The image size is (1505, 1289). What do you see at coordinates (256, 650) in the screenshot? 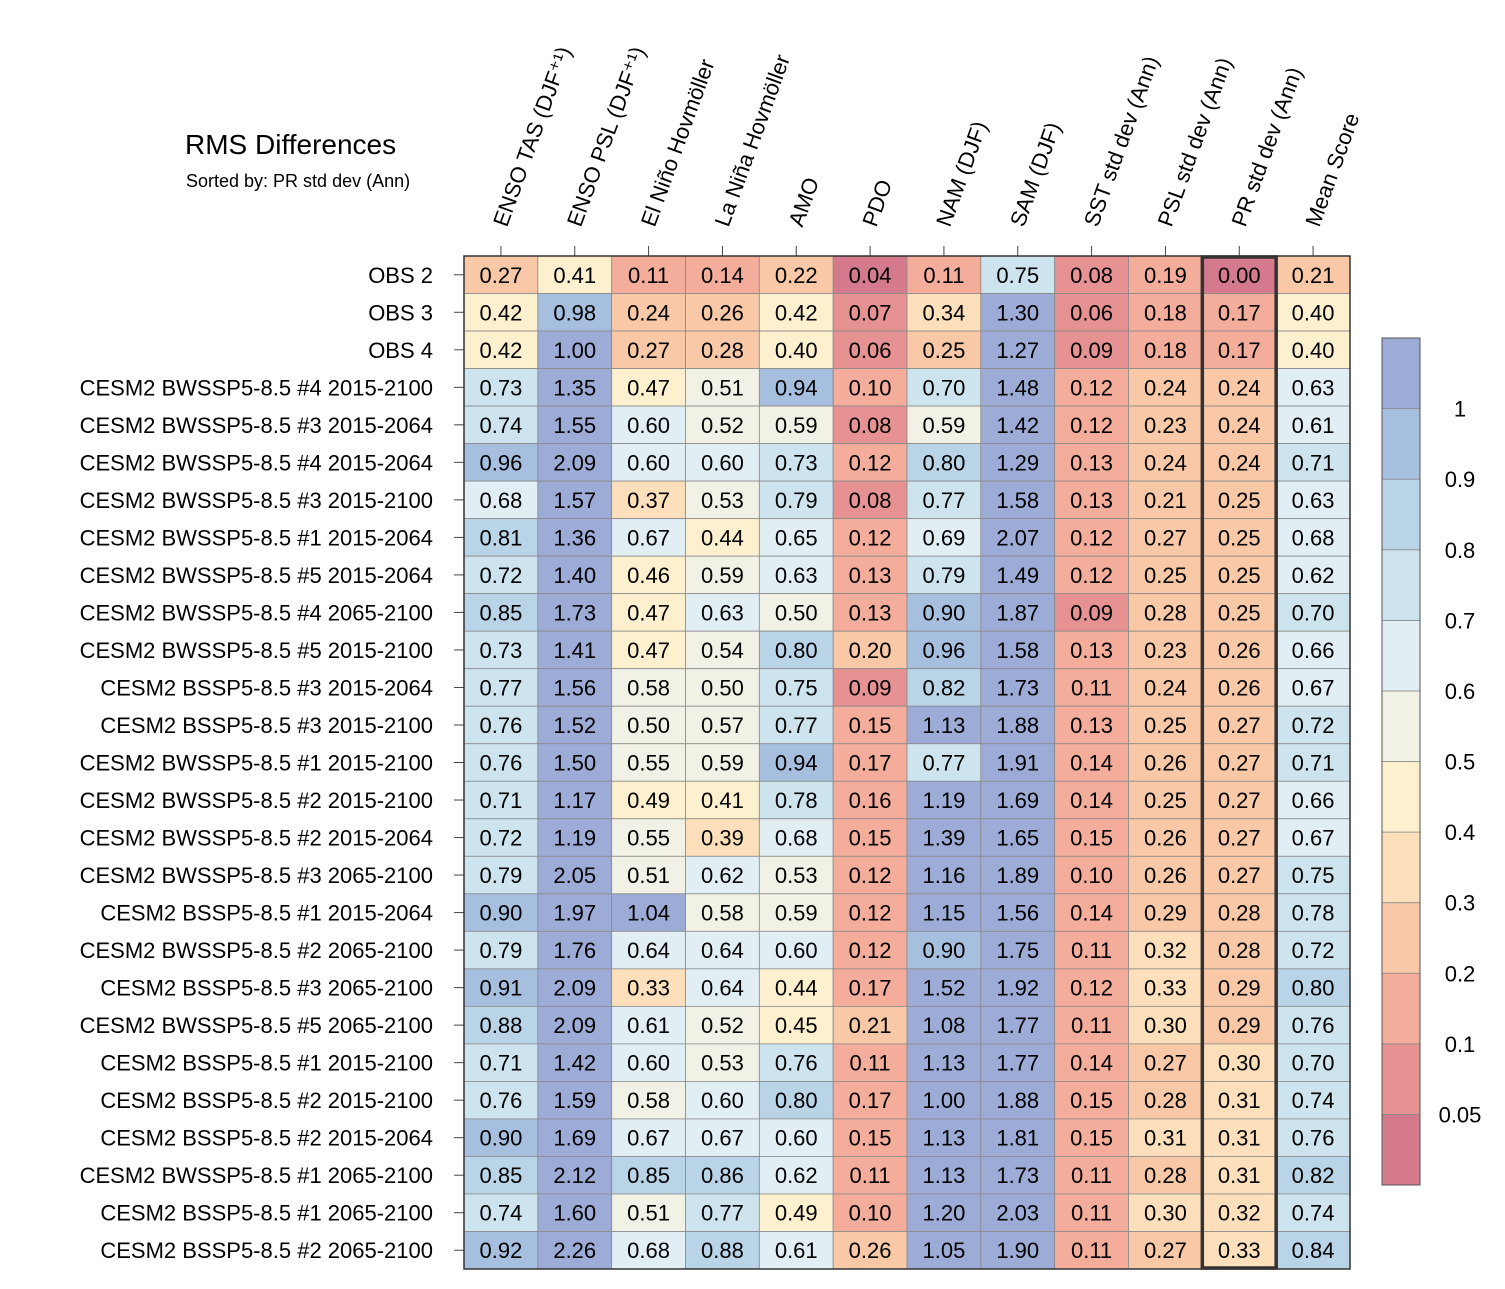
I see `row-label: CESM2 BWSSP5-8.5 #5 2015-2100` at bounding box center [256, 650].